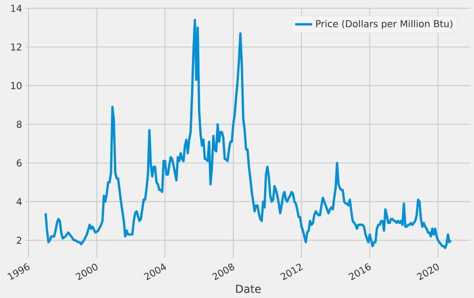 The image size is (474, 298). Describe the element at coordinates (384, 25) in the screenshot. I see `legend-label: Price (Dollars per Million Btu)` at that location.